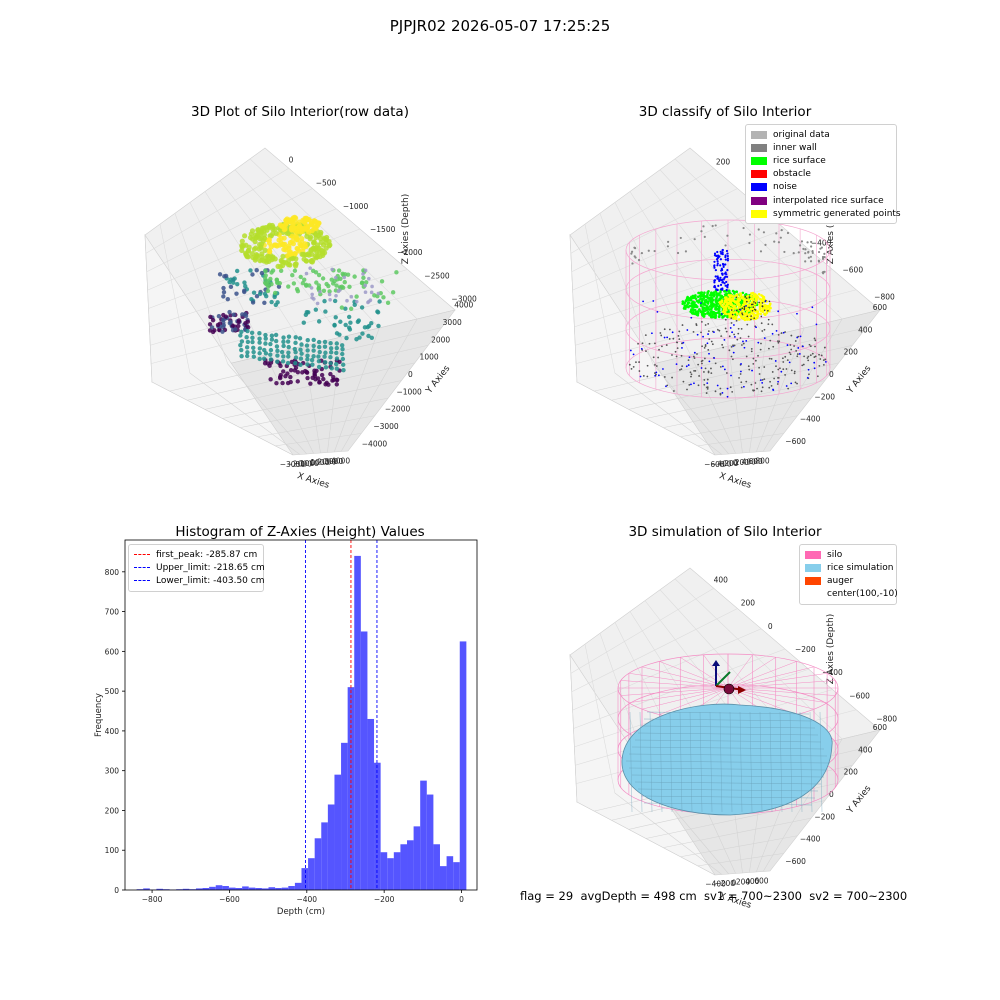 The image size is (1000, 1000). What do you see at coordinates (742, 690) in the screenshot?
I see `auger-axis-x-head` at bounding box center [742, 690].